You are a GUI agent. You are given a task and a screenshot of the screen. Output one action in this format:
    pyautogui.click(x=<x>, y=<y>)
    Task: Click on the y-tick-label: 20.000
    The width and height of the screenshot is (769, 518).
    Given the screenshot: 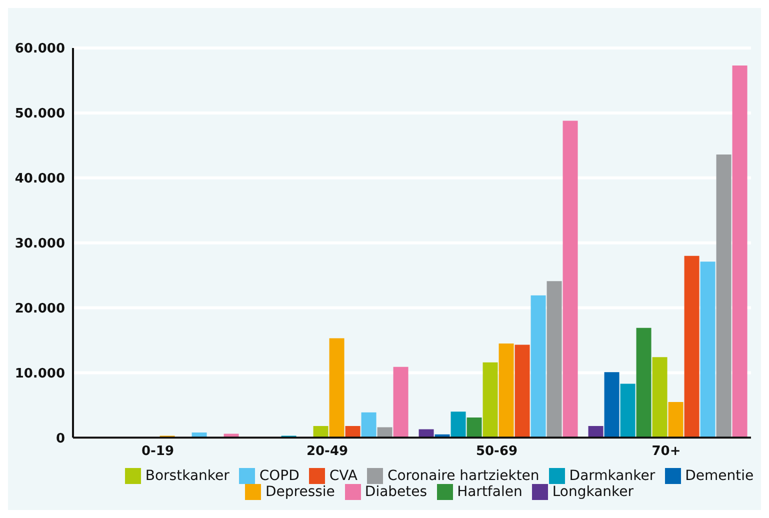 What is the action you would take?
    pyautogui.click(x=39, y=308)
    